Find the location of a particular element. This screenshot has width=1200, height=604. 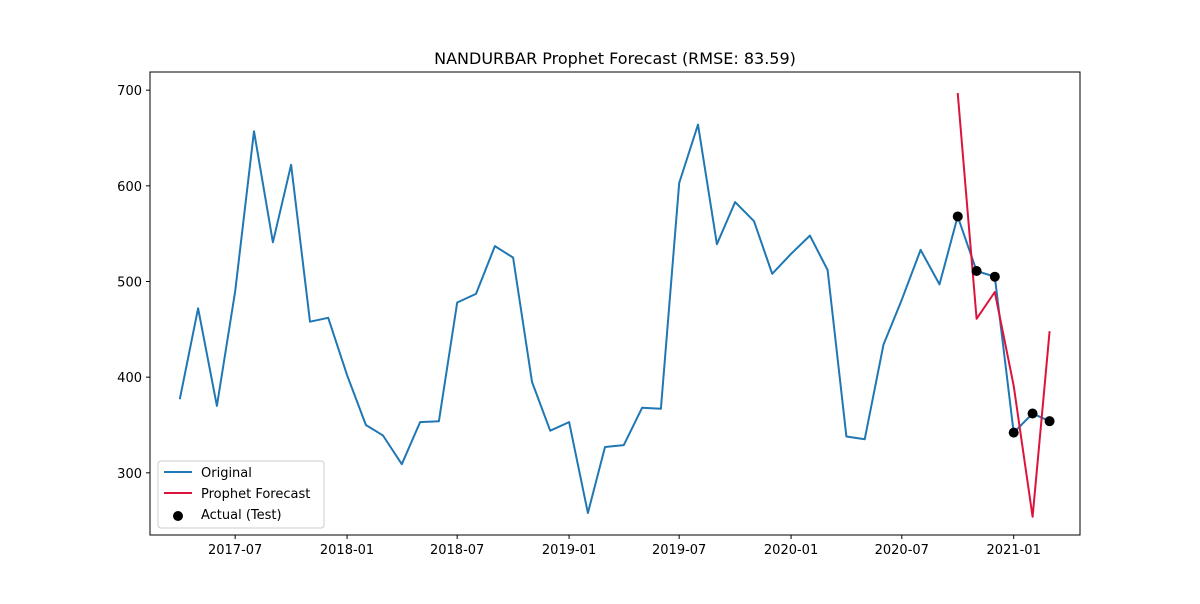

legend-item: Prophet Forecast is located at coordinates (237, 494).